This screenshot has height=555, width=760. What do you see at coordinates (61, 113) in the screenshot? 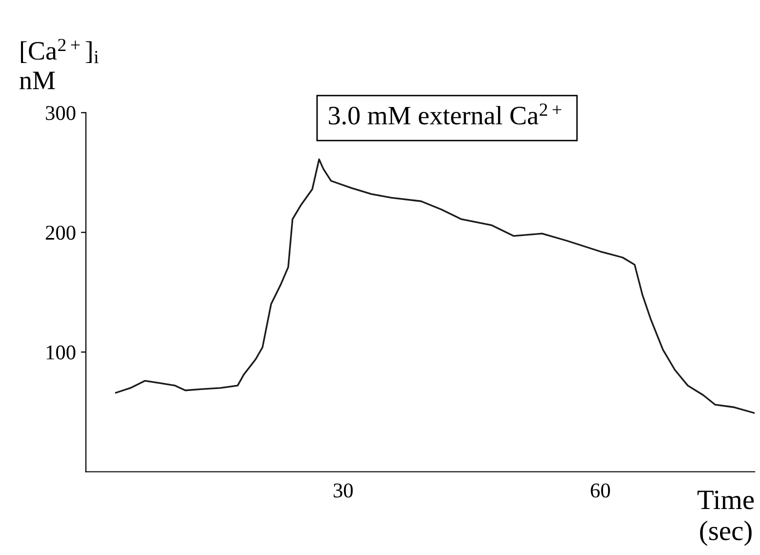
I see `y-tick-label: 300` at bounding box center [61, 113].